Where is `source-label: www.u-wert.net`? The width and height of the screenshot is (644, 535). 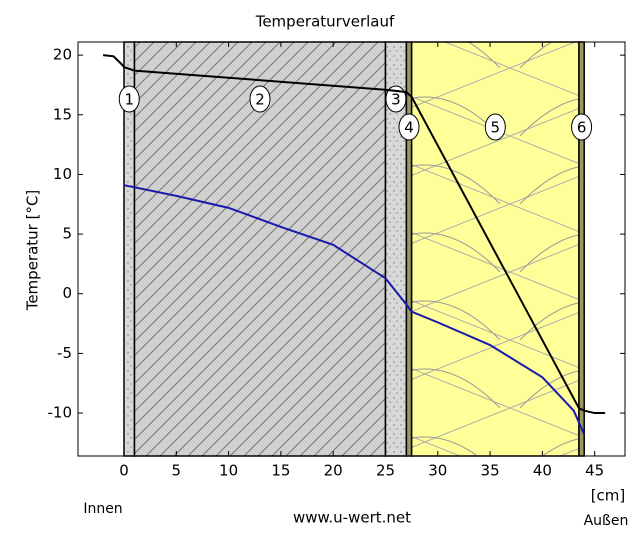 source-label: www.u-wert.net is located at coordinates (352, 518).